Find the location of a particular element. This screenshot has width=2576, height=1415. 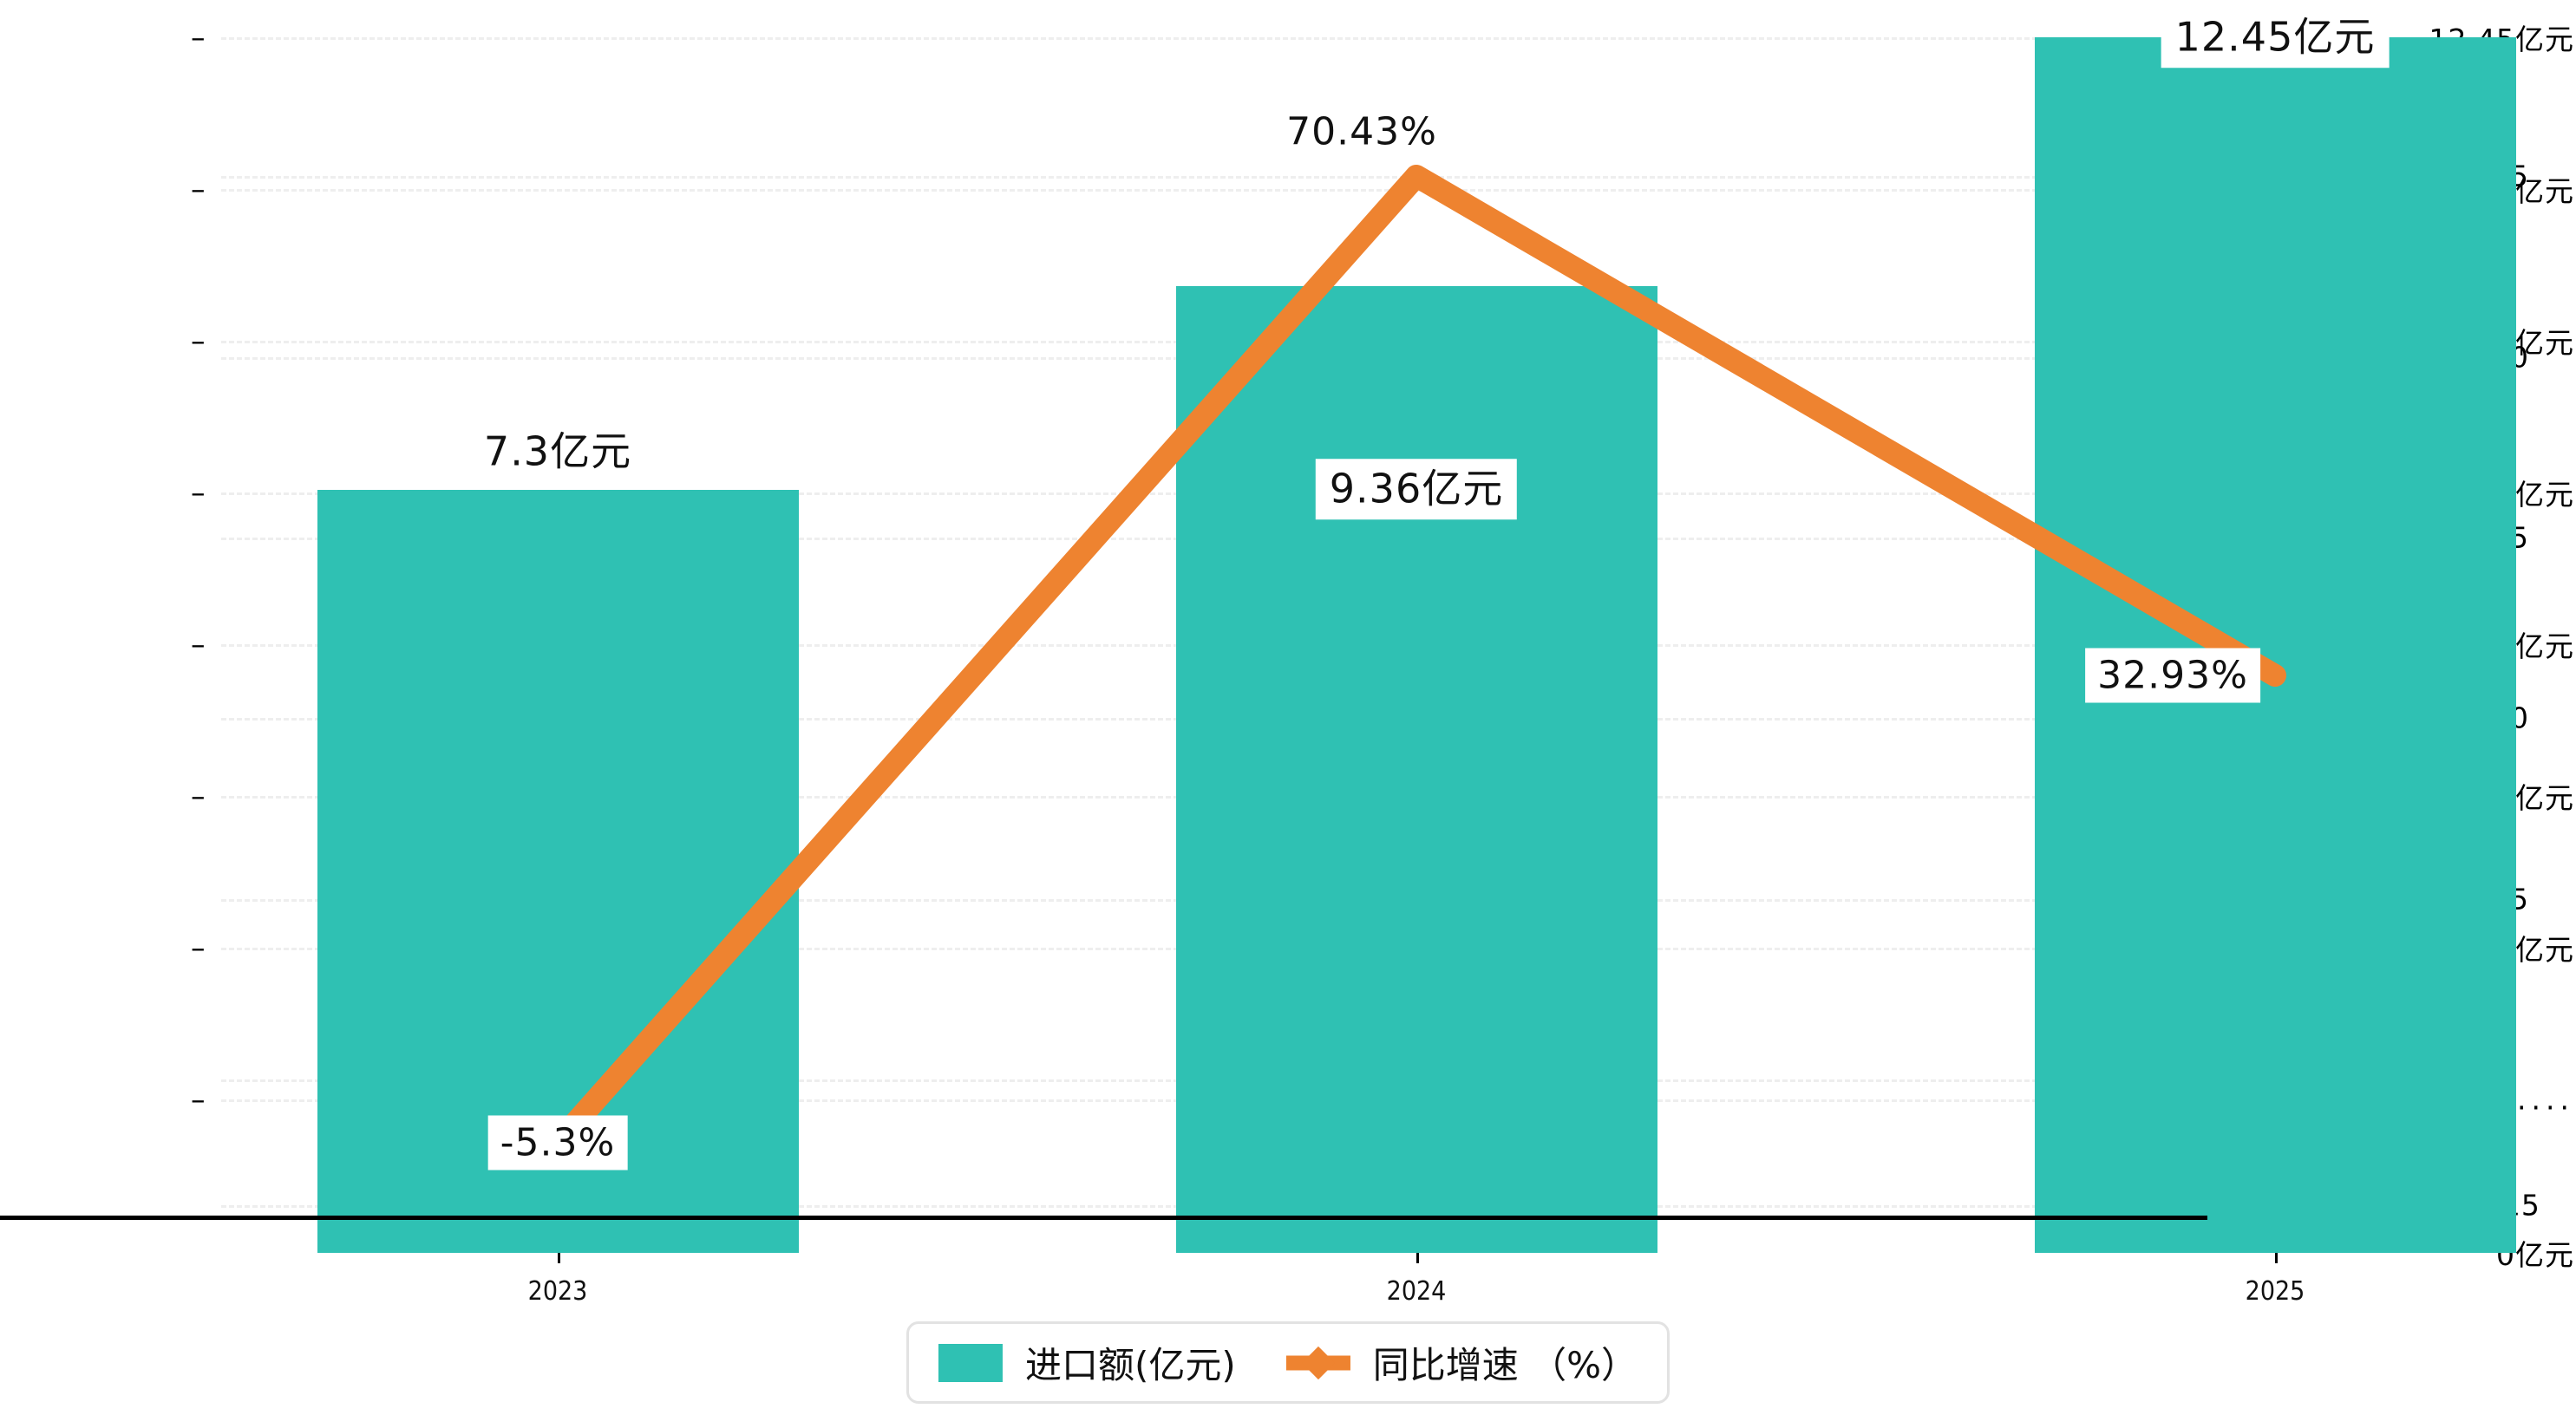

bar-label-2024: 9.36亿元 is located at coordinates (1416, 489).